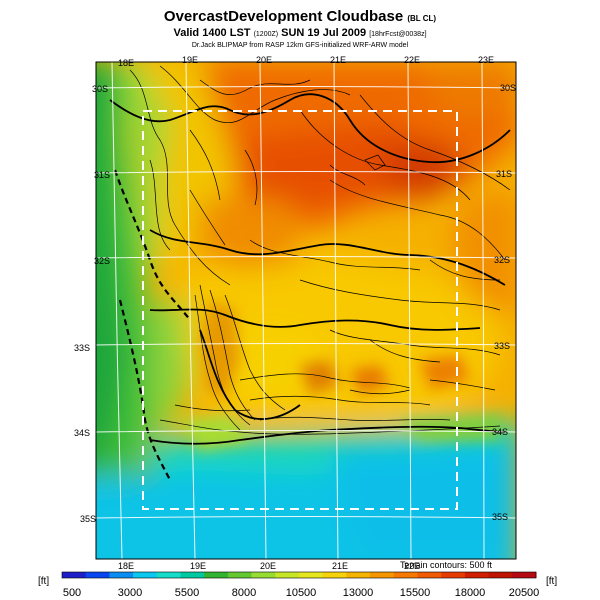 The image size is (600, 600). Describe the element at coordinates (340, 566) in the screenshot. I see `lon-label-bottom-21e: 21E` at that location.